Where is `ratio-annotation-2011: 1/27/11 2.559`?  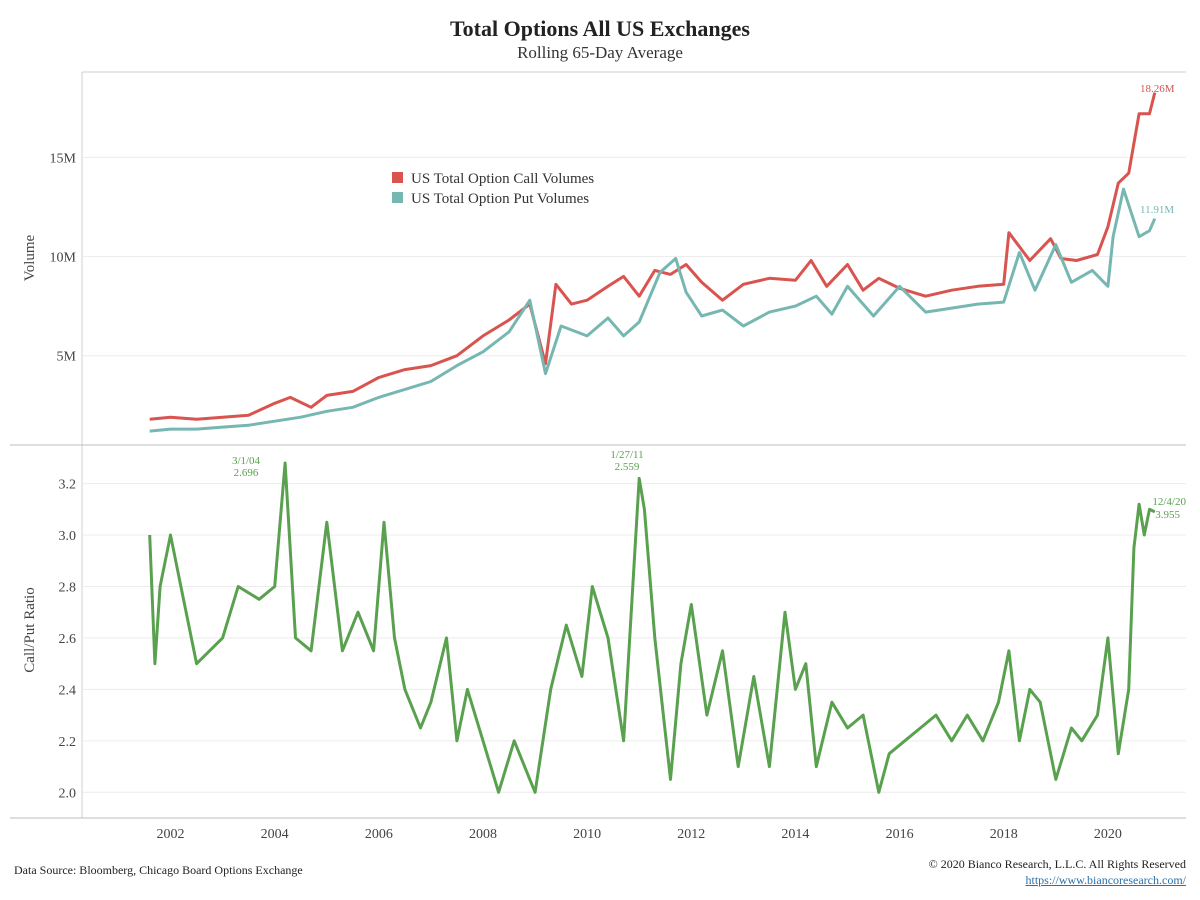
ratio-annotation-2011: 1/27/11 2.559 is located at coordinates (626, 461).